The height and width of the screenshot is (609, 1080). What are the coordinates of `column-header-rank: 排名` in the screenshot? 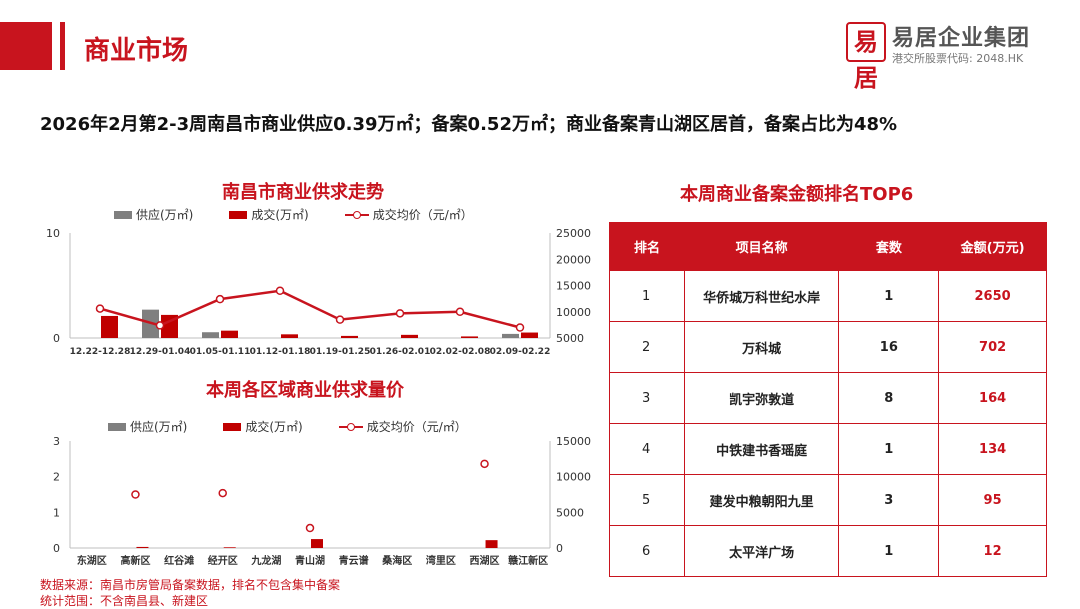 It's located at (647, 246).